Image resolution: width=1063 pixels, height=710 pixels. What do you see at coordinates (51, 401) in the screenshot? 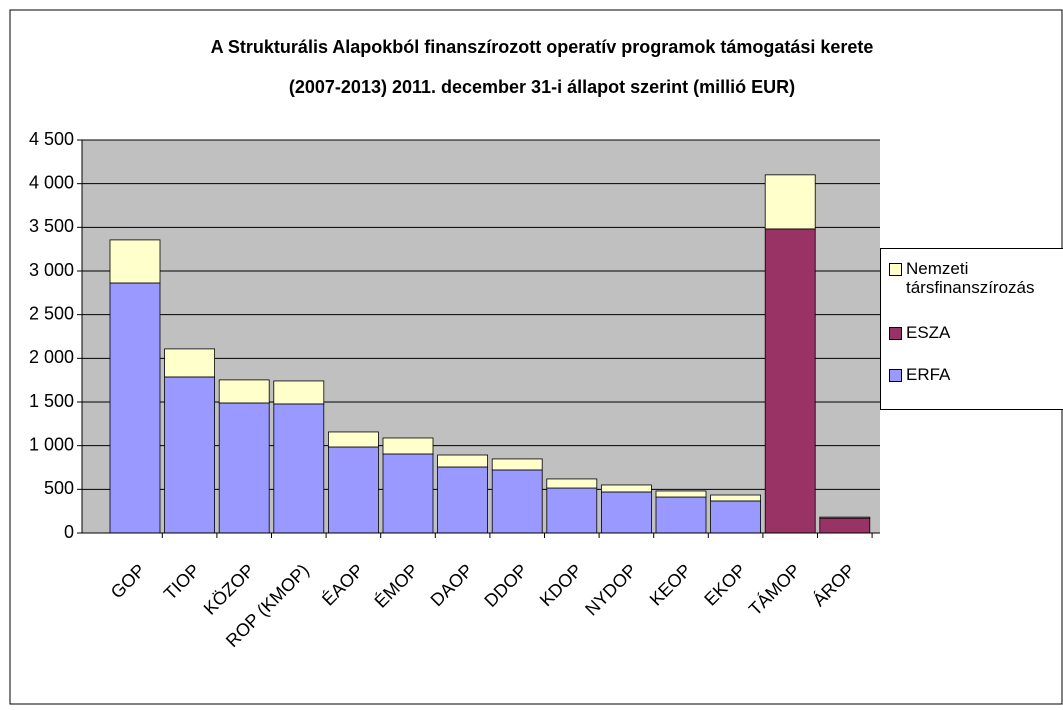
I see `y-tick-label: 1 500` at bounding box center [51, 401].